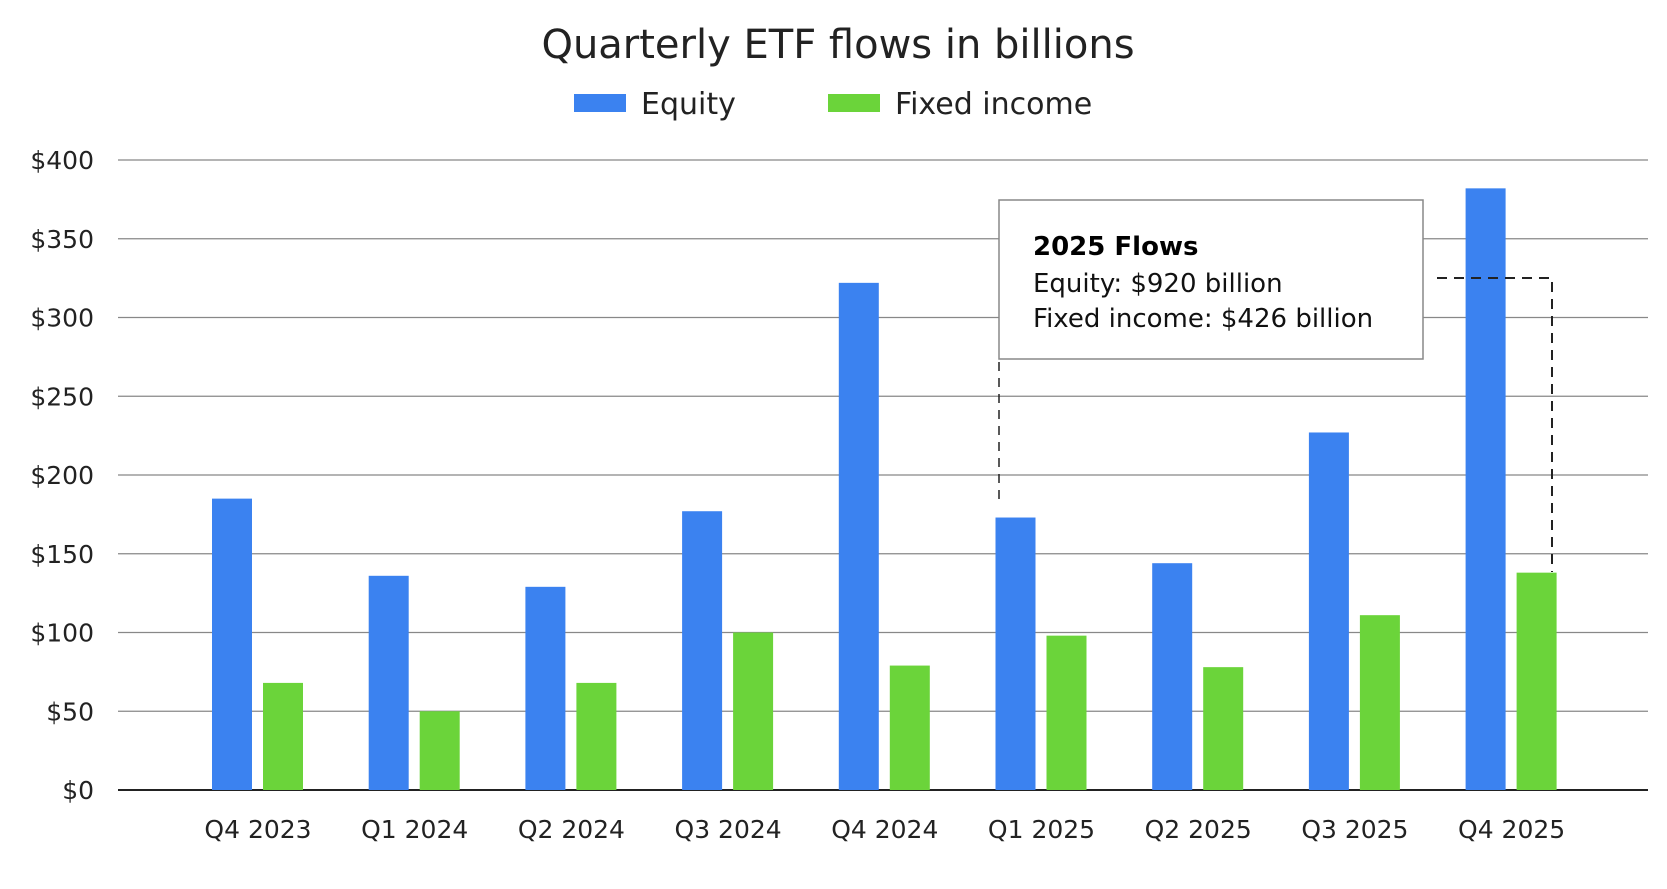  I want to click on legend-swatch-fixed-income, so click(854, 103).